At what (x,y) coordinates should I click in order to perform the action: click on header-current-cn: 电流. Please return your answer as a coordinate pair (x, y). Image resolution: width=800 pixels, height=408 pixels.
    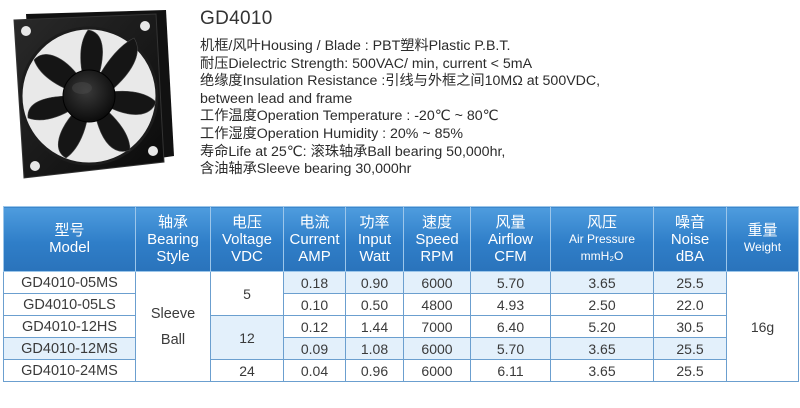
    Looking at the image, I should click on (314, 222).